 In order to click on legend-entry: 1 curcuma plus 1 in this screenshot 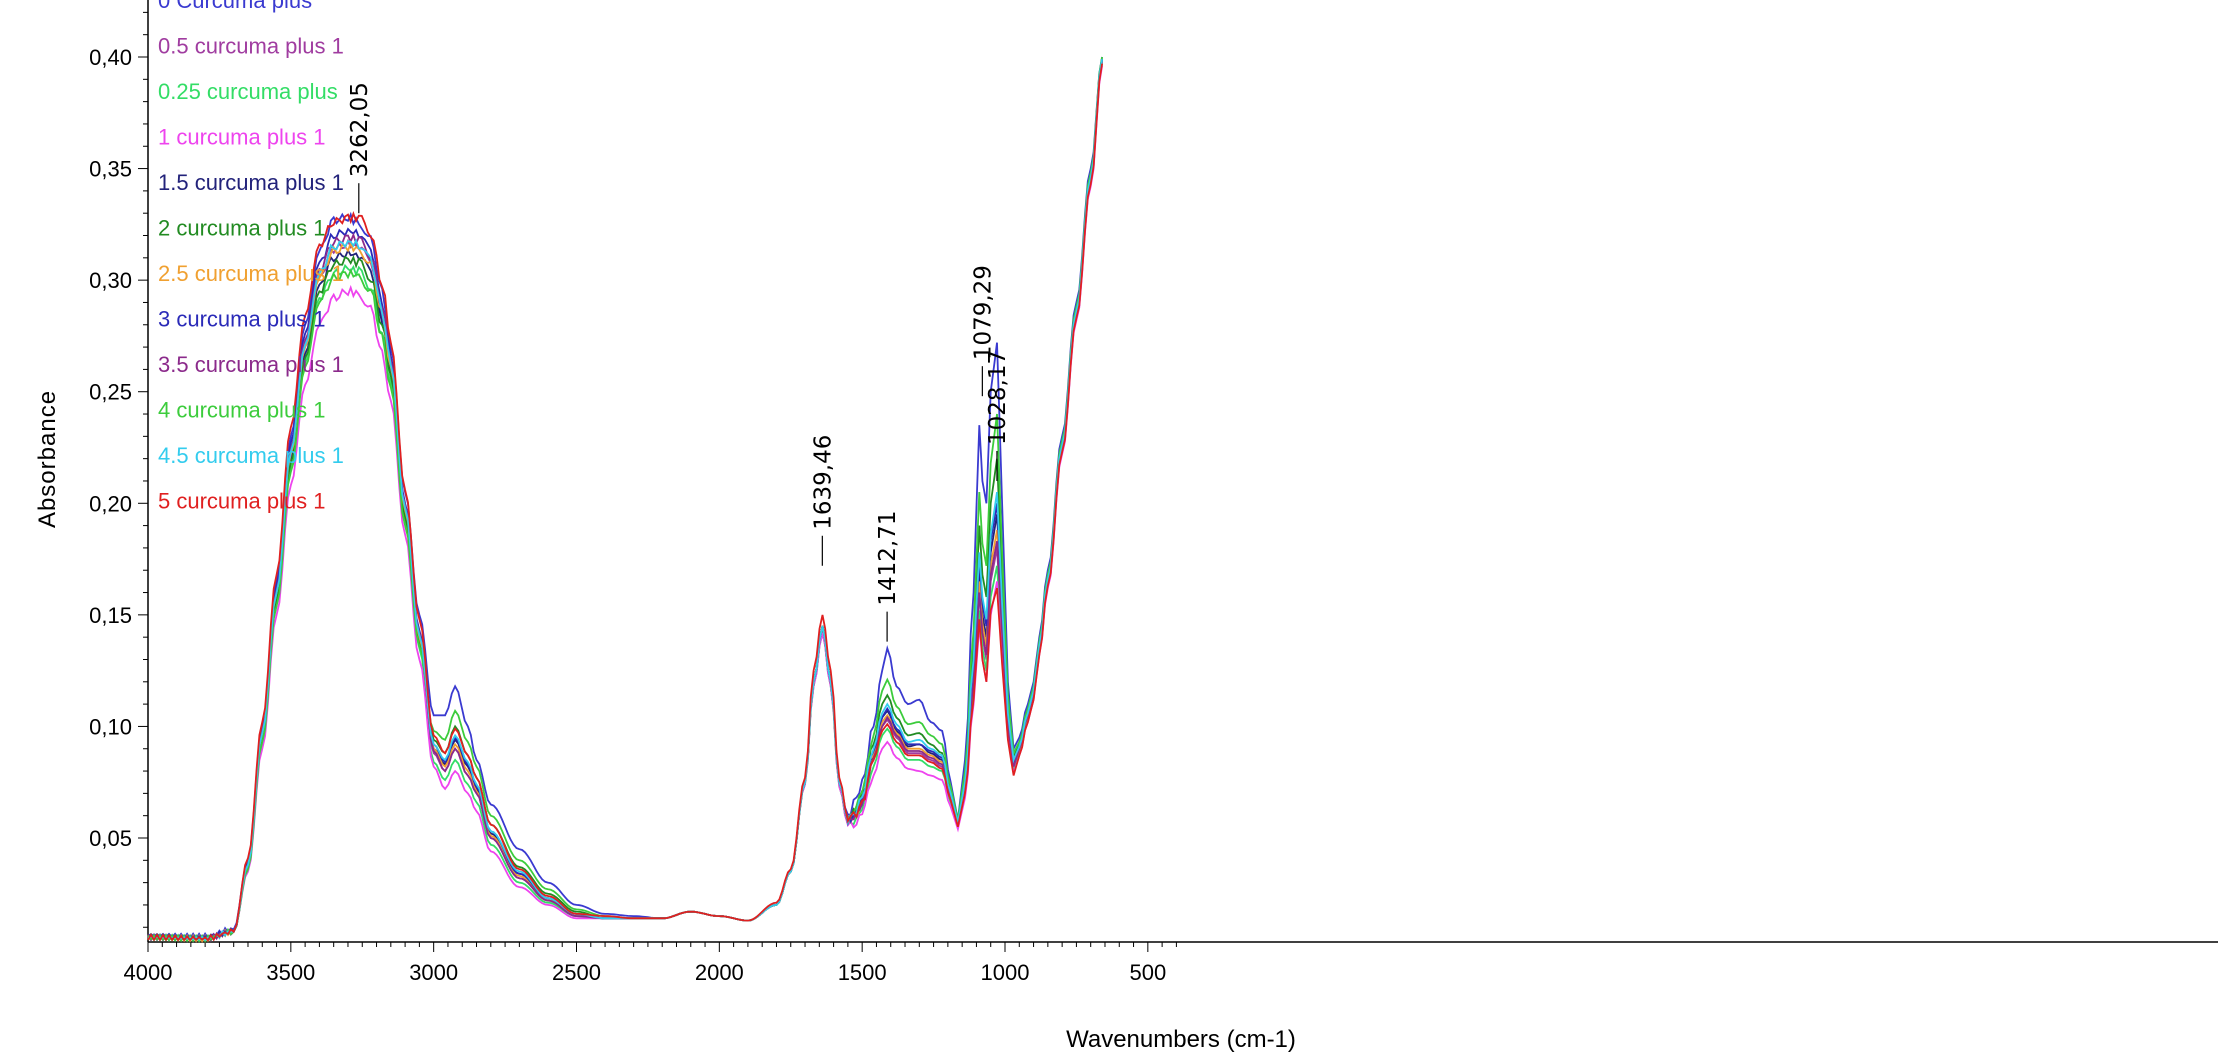, I will do `click(242, 137)`.